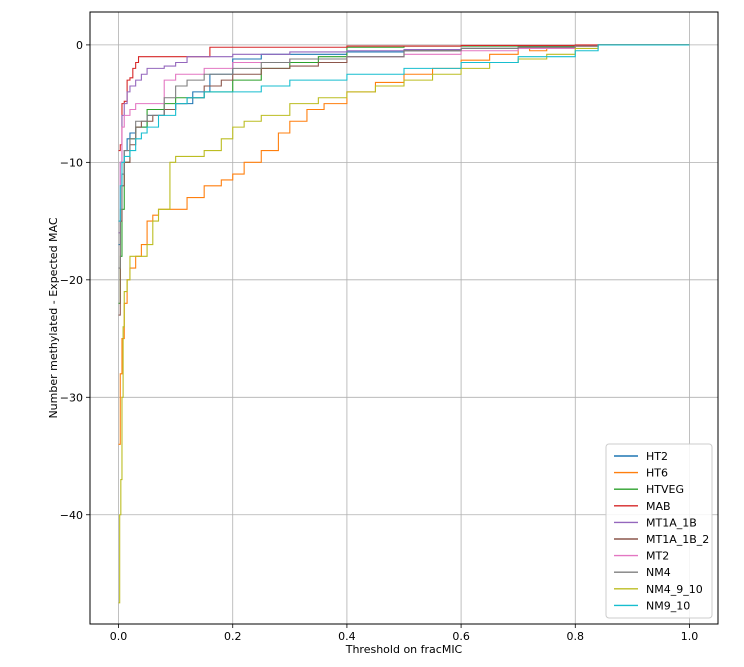 The image size is (744, 667). Describe the element at coordinates (674, 589) in the screenshot. I see `legend-entry: NM4_9_10` at that location.